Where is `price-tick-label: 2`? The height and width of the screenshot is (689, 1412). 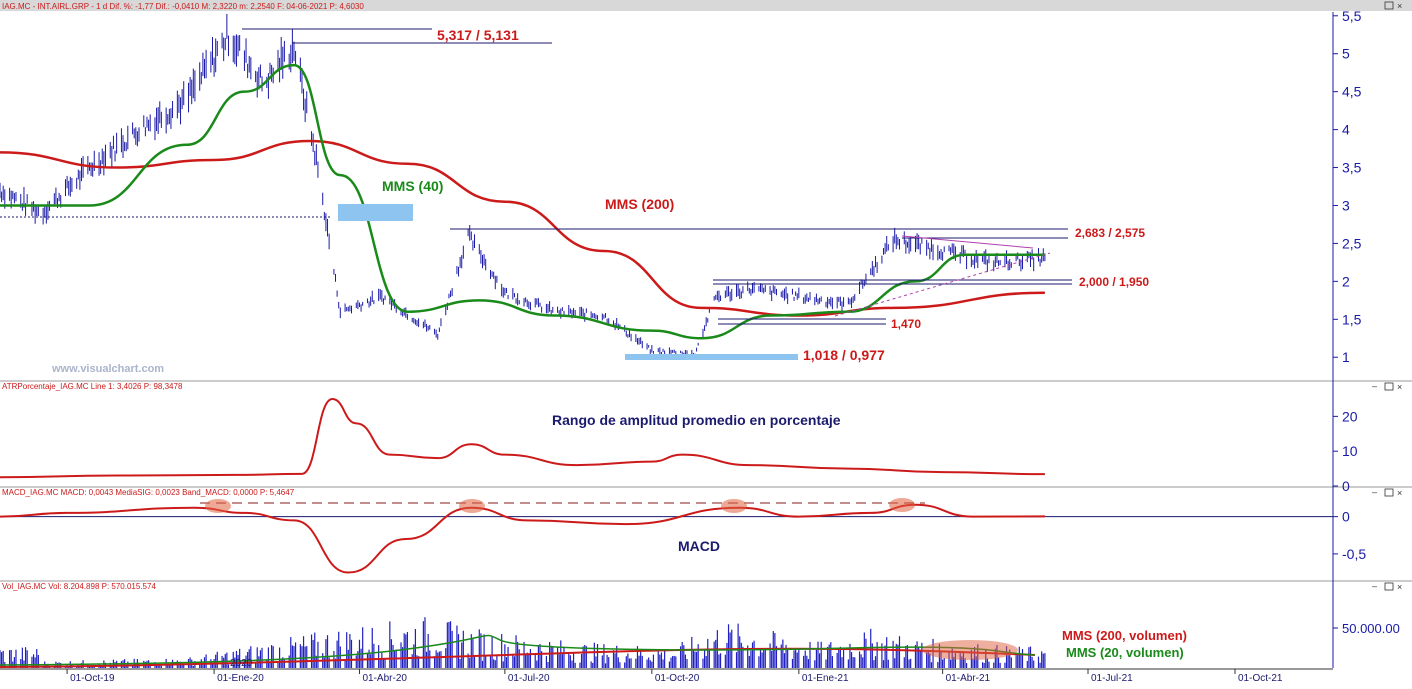 price-tick-label: 2 is located at coordinates (1346, 281).